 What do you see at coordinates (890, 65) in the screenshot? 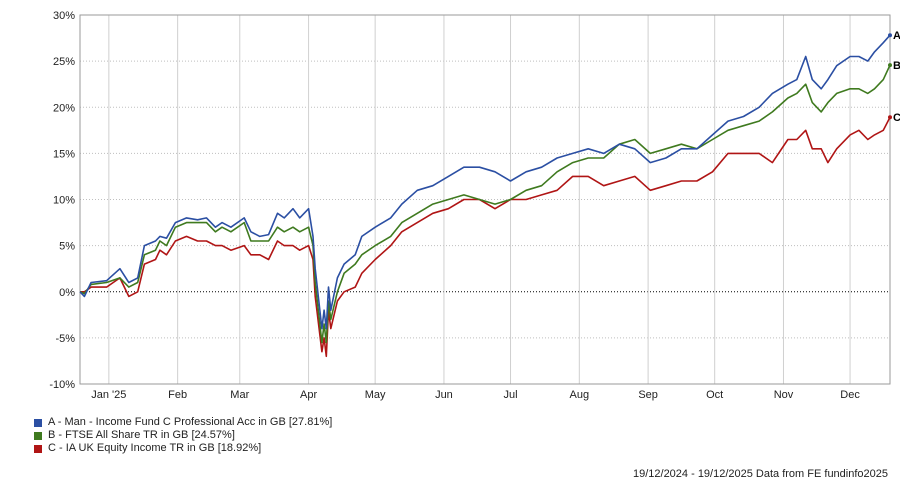
I see `series-end-point-b` at bounding box center [890, 65].